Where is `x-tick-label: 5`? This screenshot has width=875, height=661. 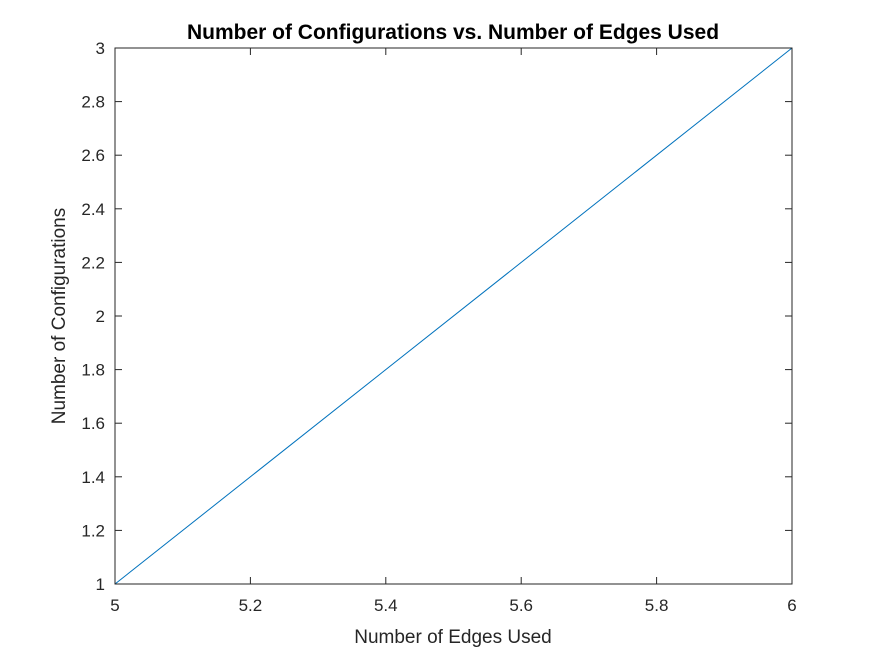 x-tick-label: 5 is located at coordinates (114, 605).